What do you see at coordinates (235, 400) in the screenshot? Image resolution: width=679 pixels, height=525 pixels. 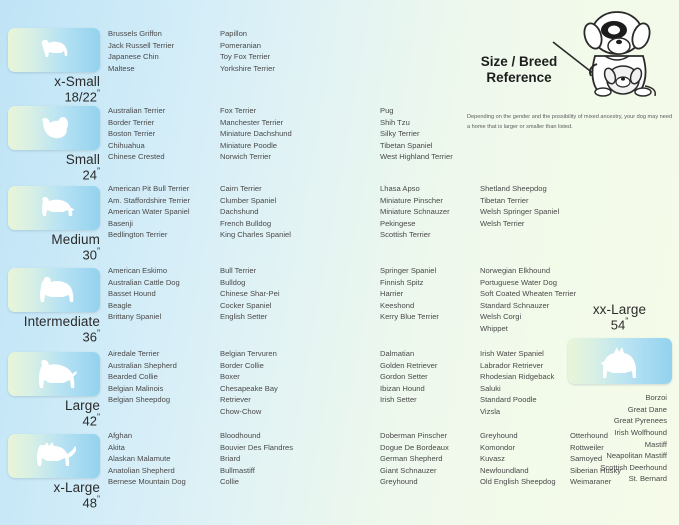 I see `breed-name: Retriever` at bounding box center [235, 400].